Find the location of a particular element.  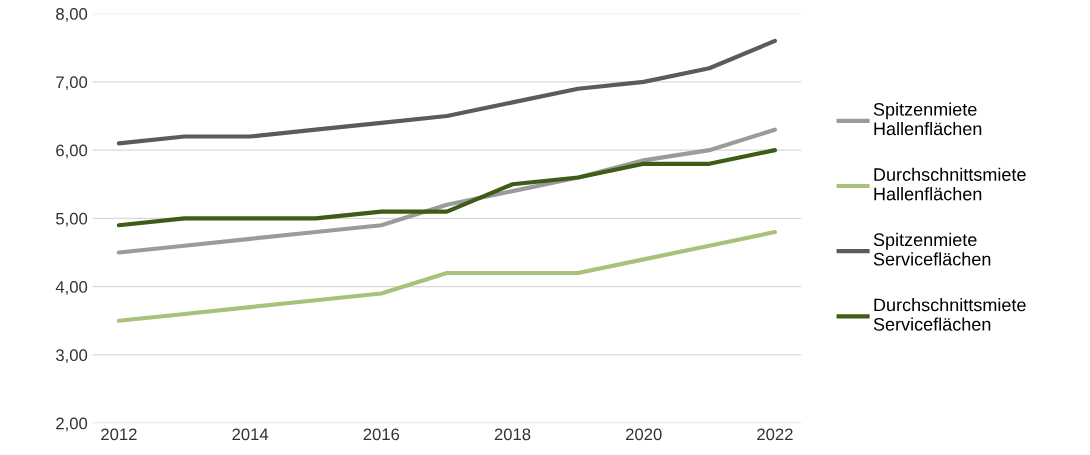

y-tick-label: 2,00 is located at coordinates (72, 424).